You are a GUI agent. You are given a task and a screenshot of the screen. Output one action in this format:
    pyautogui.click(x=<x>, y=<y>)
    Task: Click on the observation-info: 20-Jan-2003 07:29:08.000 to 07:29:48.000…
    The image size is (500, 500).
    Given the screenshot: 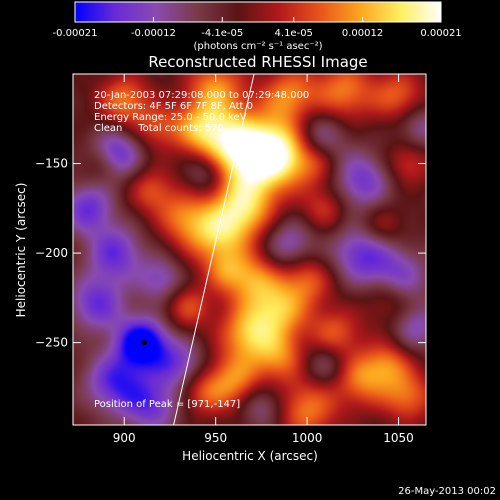 What is the action you would take?
    pyautogui.click(x=201, y=112)
    